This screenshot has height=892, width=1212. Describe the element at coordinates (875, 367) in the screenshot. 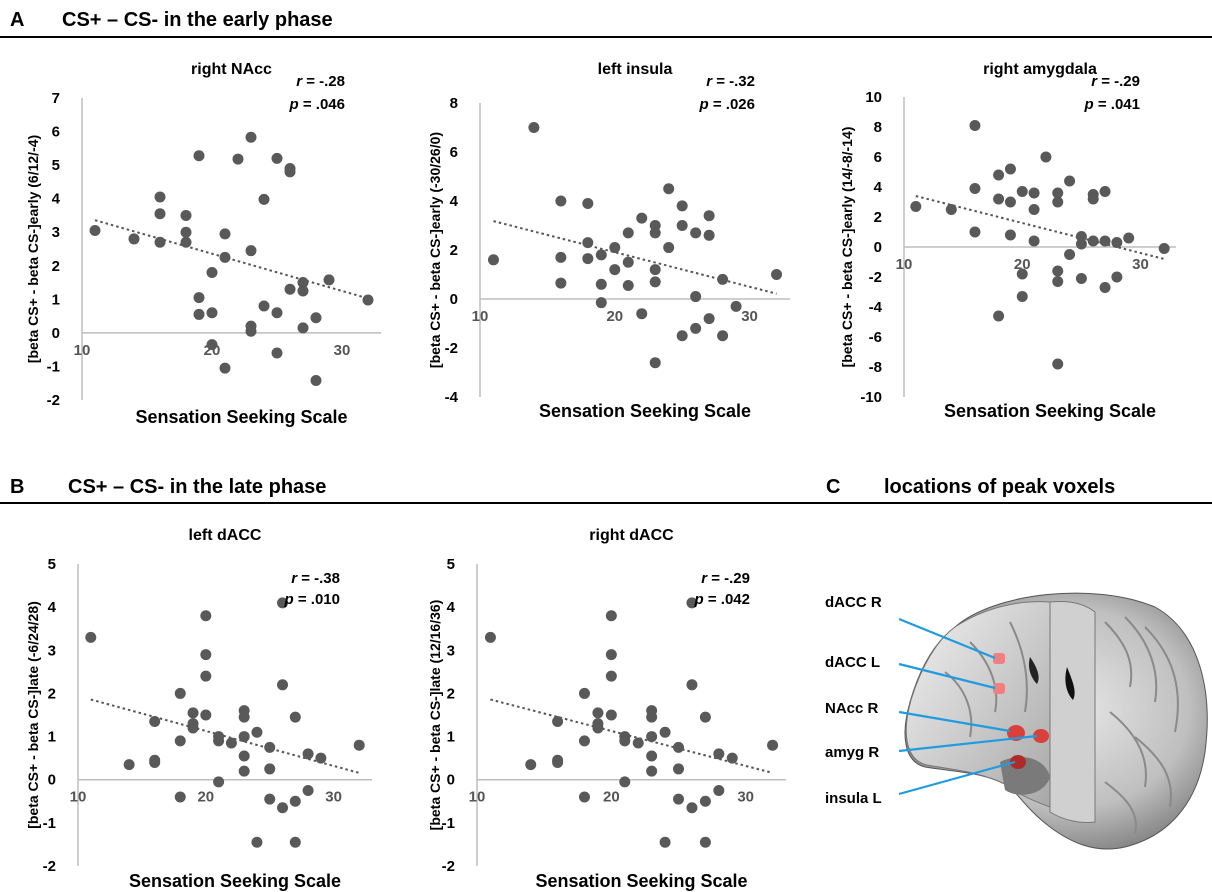

I see `chart-2-ytick-label: -8` at that location.